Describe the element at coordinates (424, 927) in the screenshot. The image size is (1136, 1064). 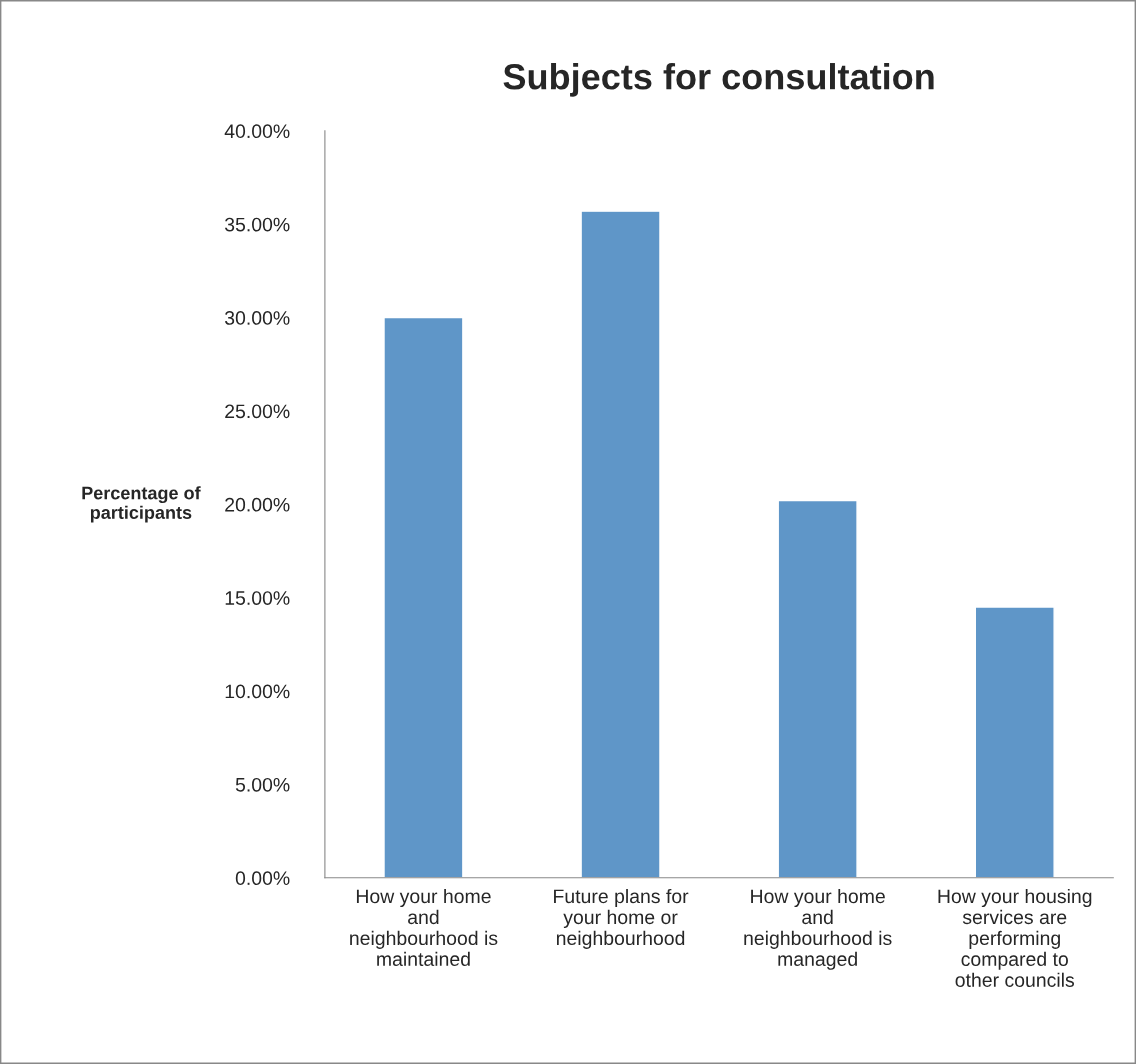
I see `x-tick-label: How your home and neighbourhood is maintained` at that location.